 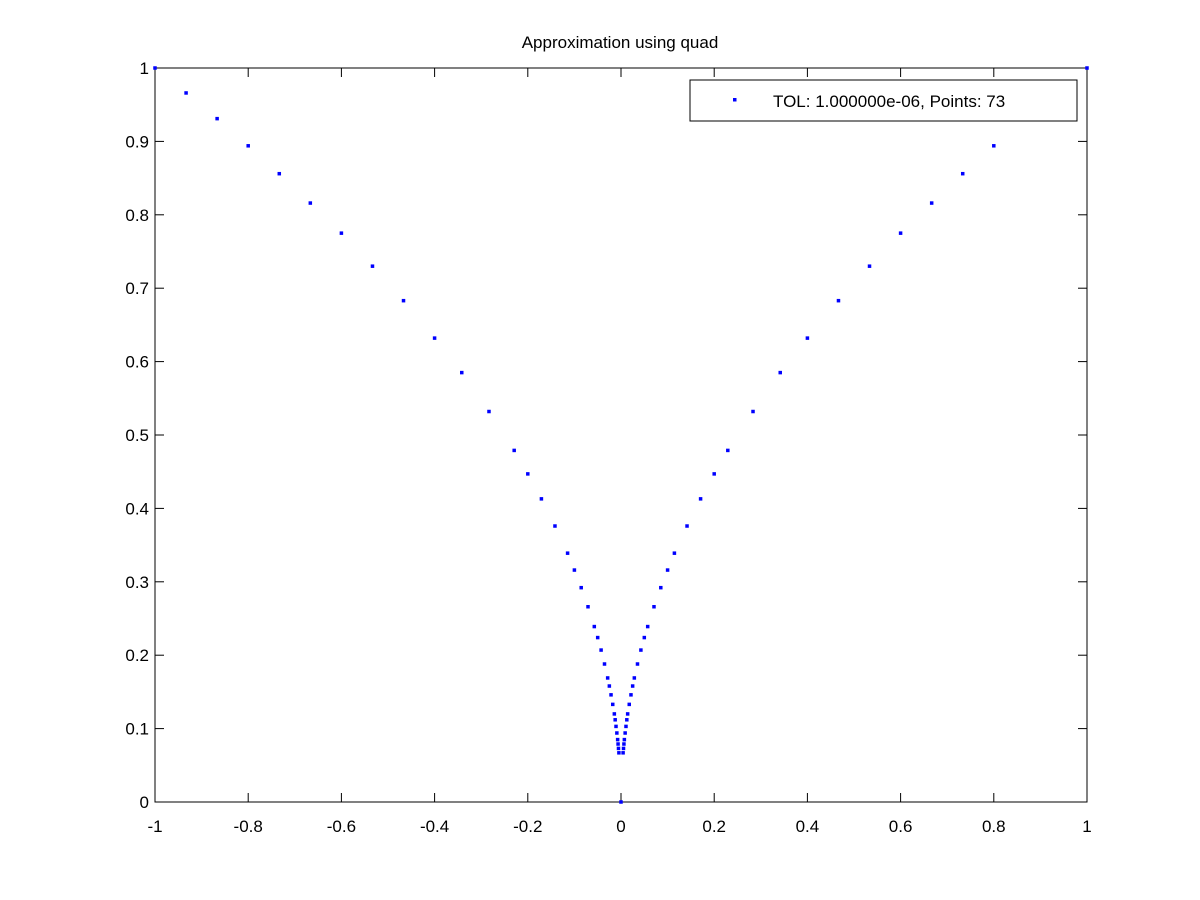 What do you see at coordinates (620, 42) in the screenshot?
I see `chart-title: Approximation using quad` at bounding box center [620, 42].